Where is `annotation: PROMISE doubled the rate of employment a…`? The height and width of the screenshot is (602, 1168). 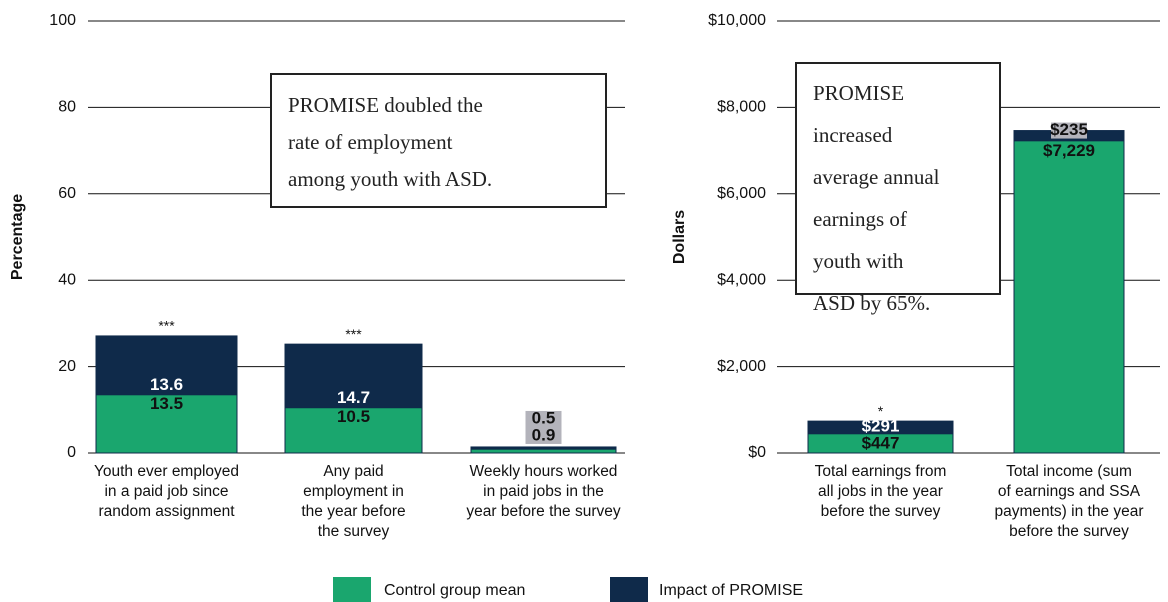 annotation: PROMISE doubled the rate of employment a… is located at coordinates (438, 140).